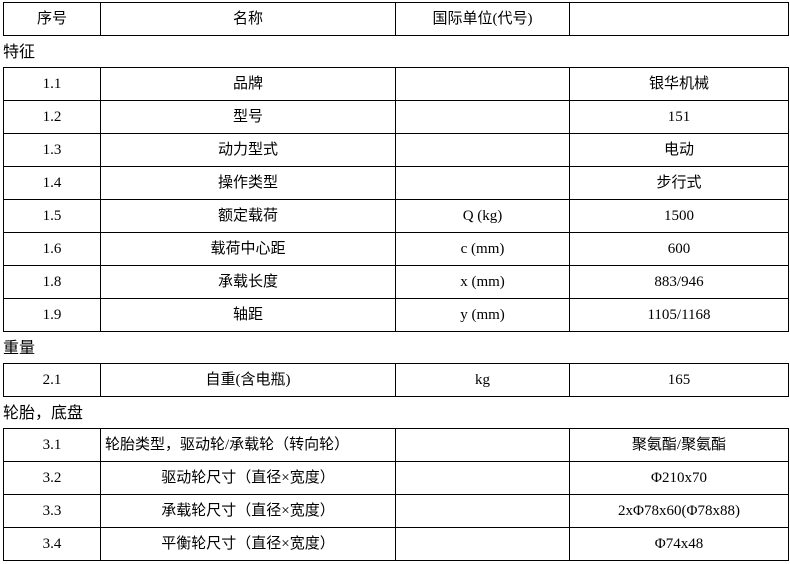 This screenshot has height=564, width=790. What do you see at coordinates (52, 249) in the screenshot?
I see `row-serial-cell: 1.6` at bounding box center [52, 249].